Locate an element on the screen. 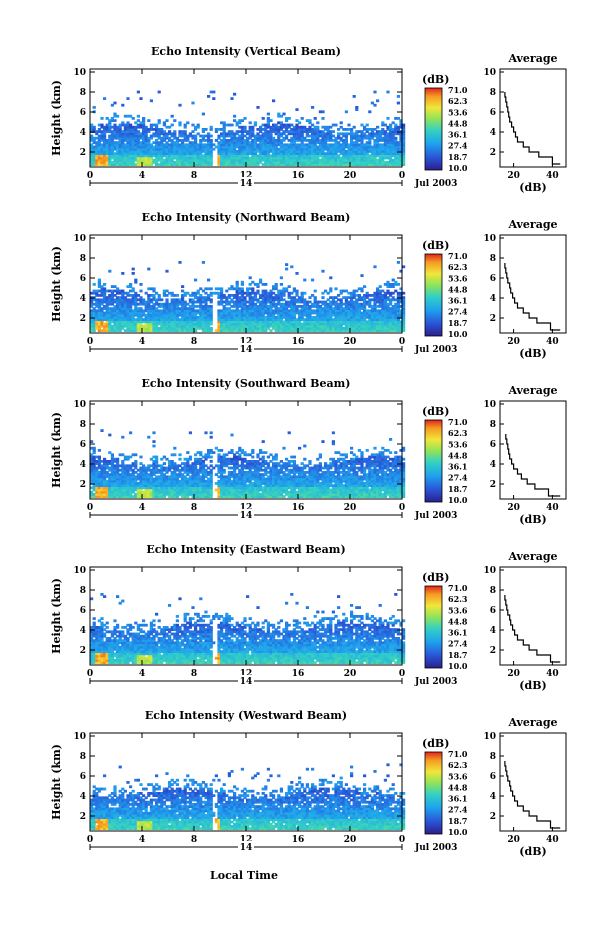 The height and width of the screenshot is (929, 616). x-tick-label: 20 is located at coordinates (350, 176).